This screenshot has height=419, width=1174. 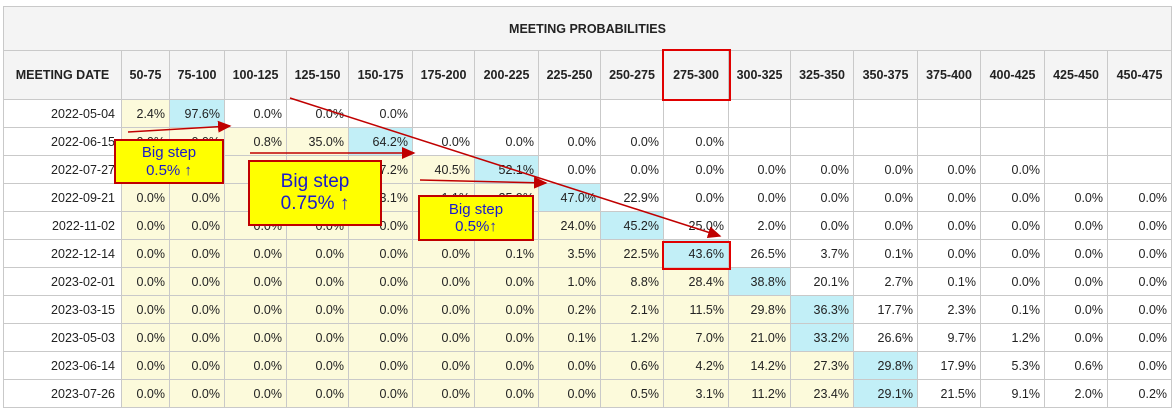 What do you see at coordinates (317, 75) in the screenshot?
I see `column-header-range: 125-150` at bounding box center [317, 75].